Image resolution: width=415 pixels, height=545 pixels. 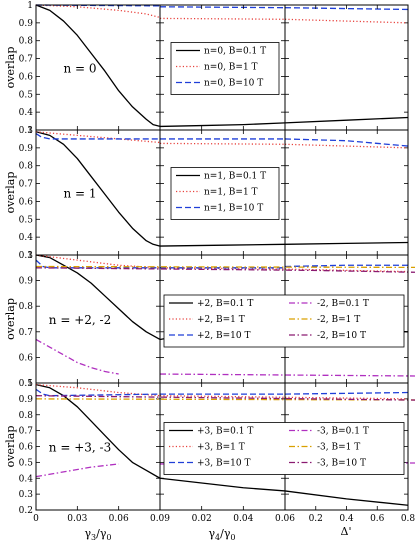 What do you see at coordinates (221, 320) in the screenshot?
I see `legend-label: +2, B=1 T` at bounding box center [221, 320].